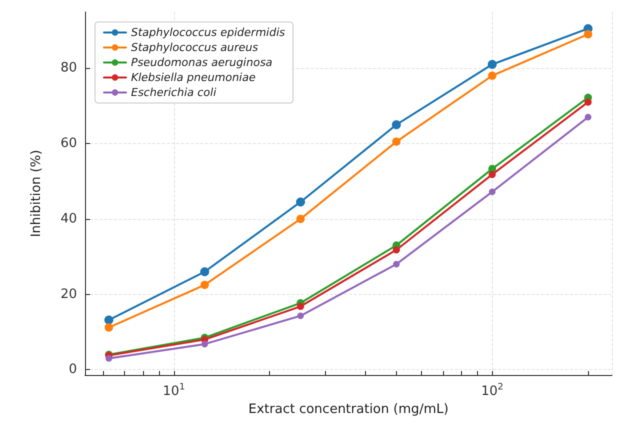 The image size is (630, 423). Describe the element at coordinates (36, 194) in the screenshot. I see `y-axis-title: Inhibition (%)` at that location.